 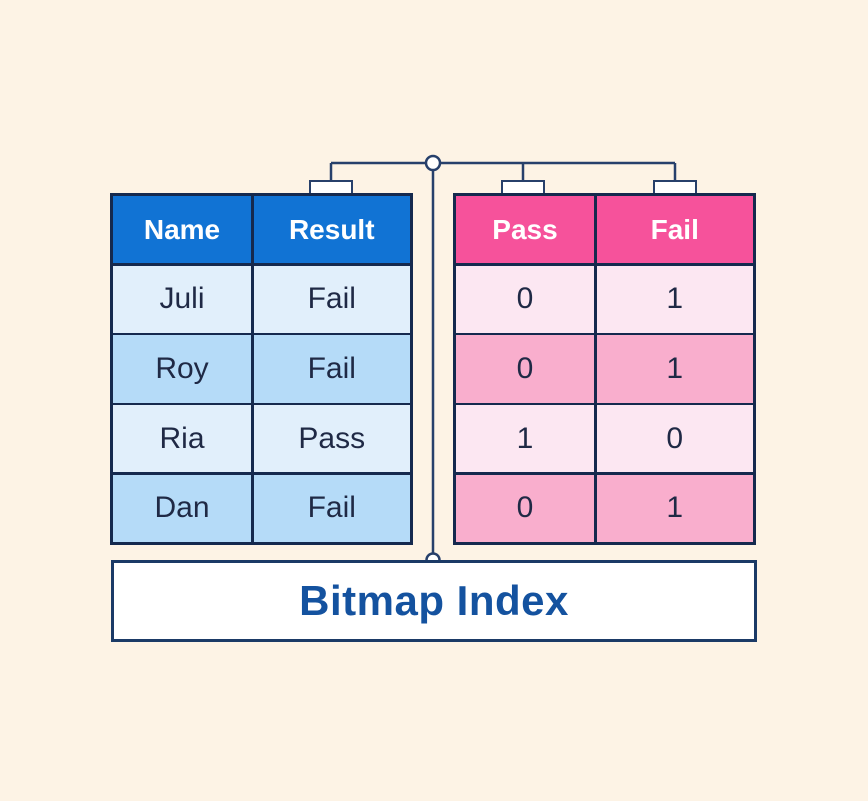 I want to click on bitmap-cell-pass-3: 0, so click(x=525, y=508).